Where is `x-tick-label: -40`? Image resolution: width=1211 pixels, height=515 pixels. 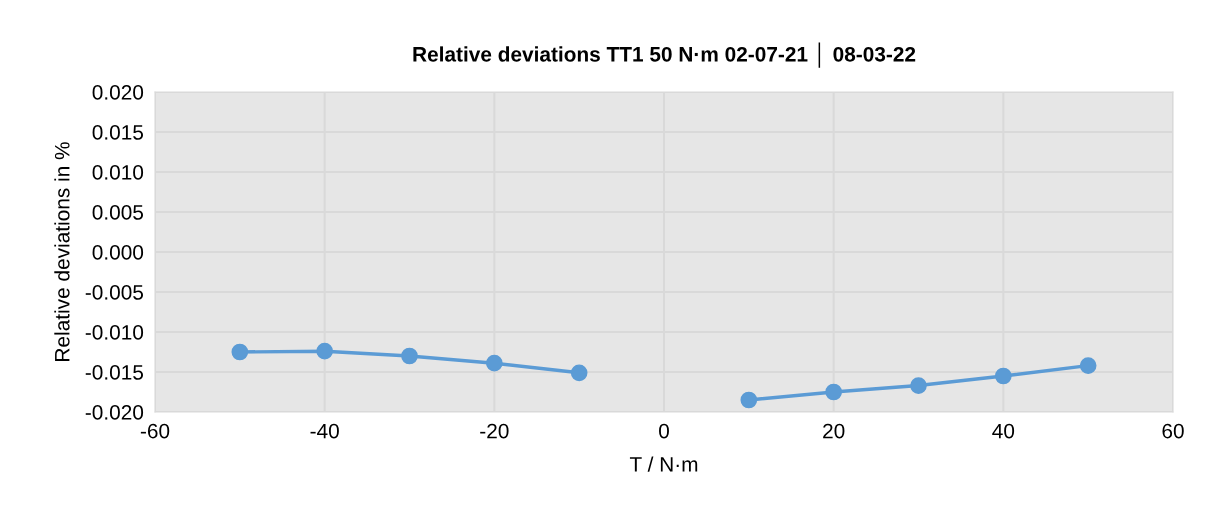
x-tick-label: -40 is located at coordinates (324, 431).